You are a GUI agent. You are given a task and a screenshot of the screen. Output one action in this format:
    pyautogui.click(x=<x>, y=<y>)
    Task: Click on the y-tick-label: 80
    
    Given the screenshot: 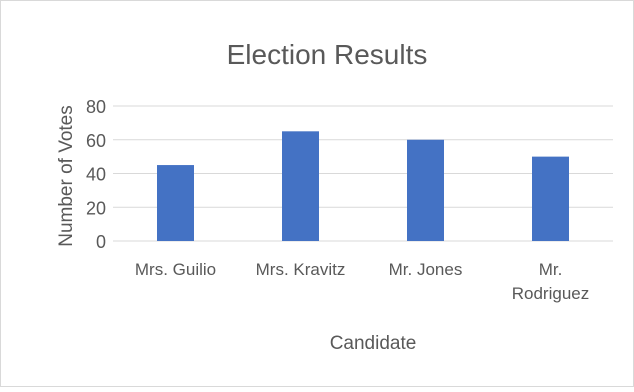 What is the action you would take?
    pyautogui.click(x=96, y=107)
    